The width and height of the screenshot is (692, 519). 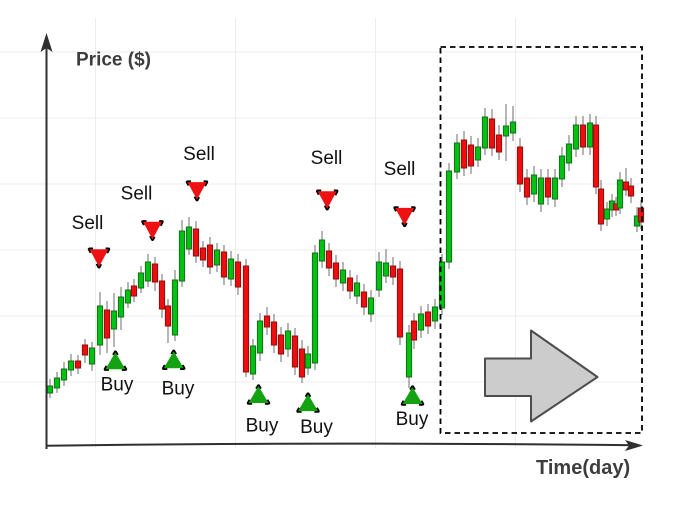 What do you see at coordinates (583, 468) in the screenshot?
I see `svg-text: Time(day)` at bounding box center [583, 468].